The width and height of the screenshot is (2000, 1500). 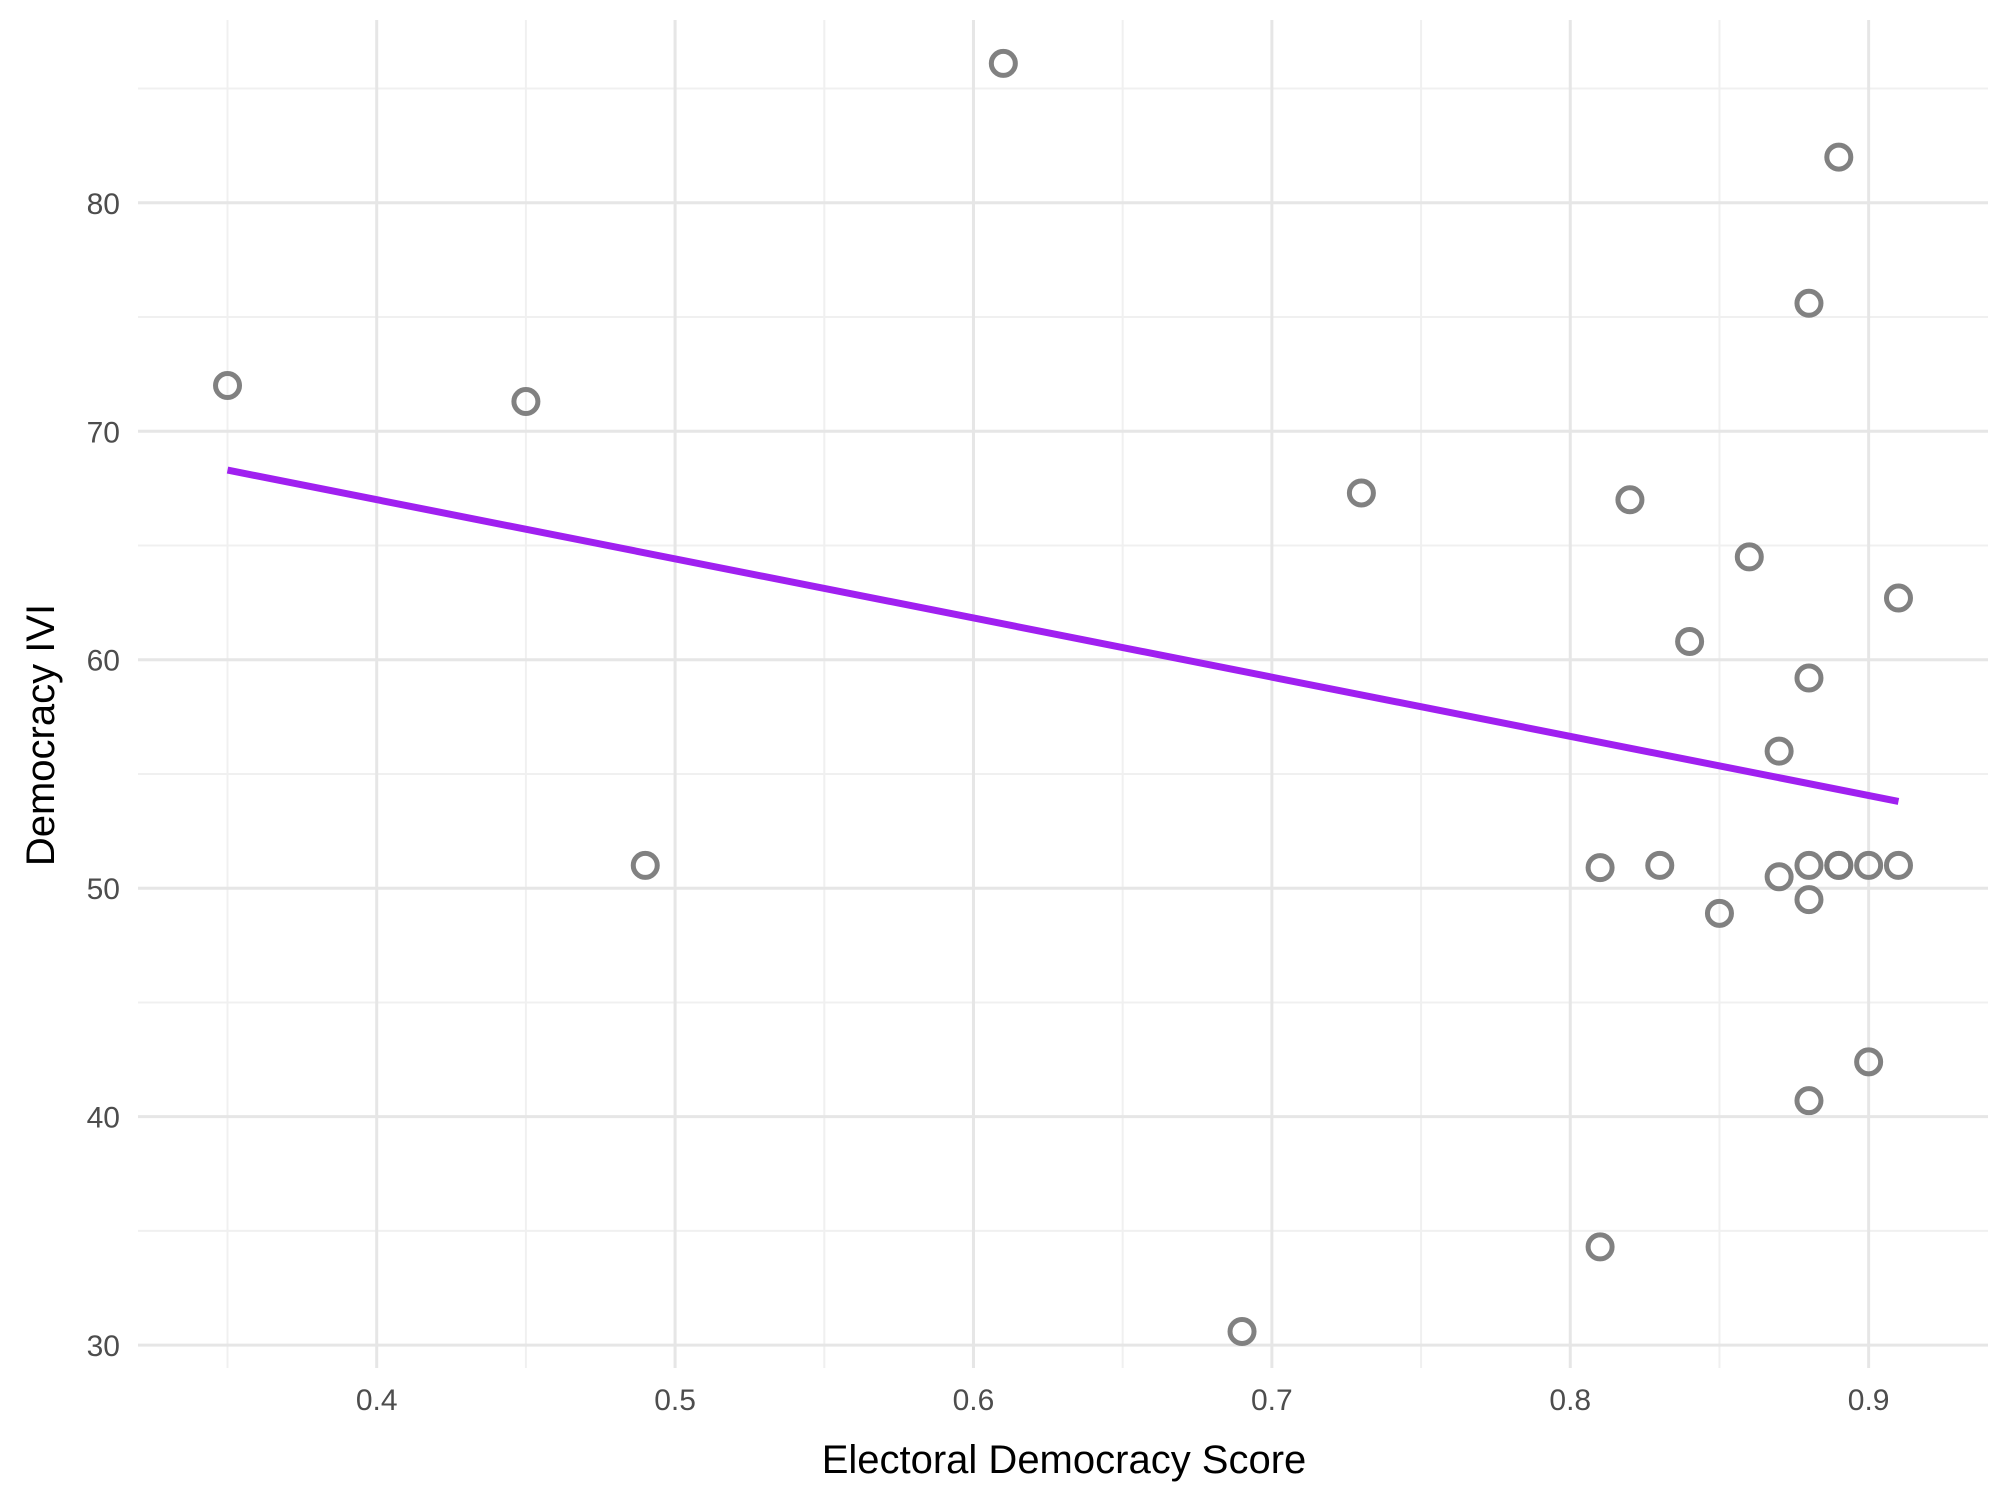 I want to click on x-tick-label: 0.9, so click(x=1869, y=1400).